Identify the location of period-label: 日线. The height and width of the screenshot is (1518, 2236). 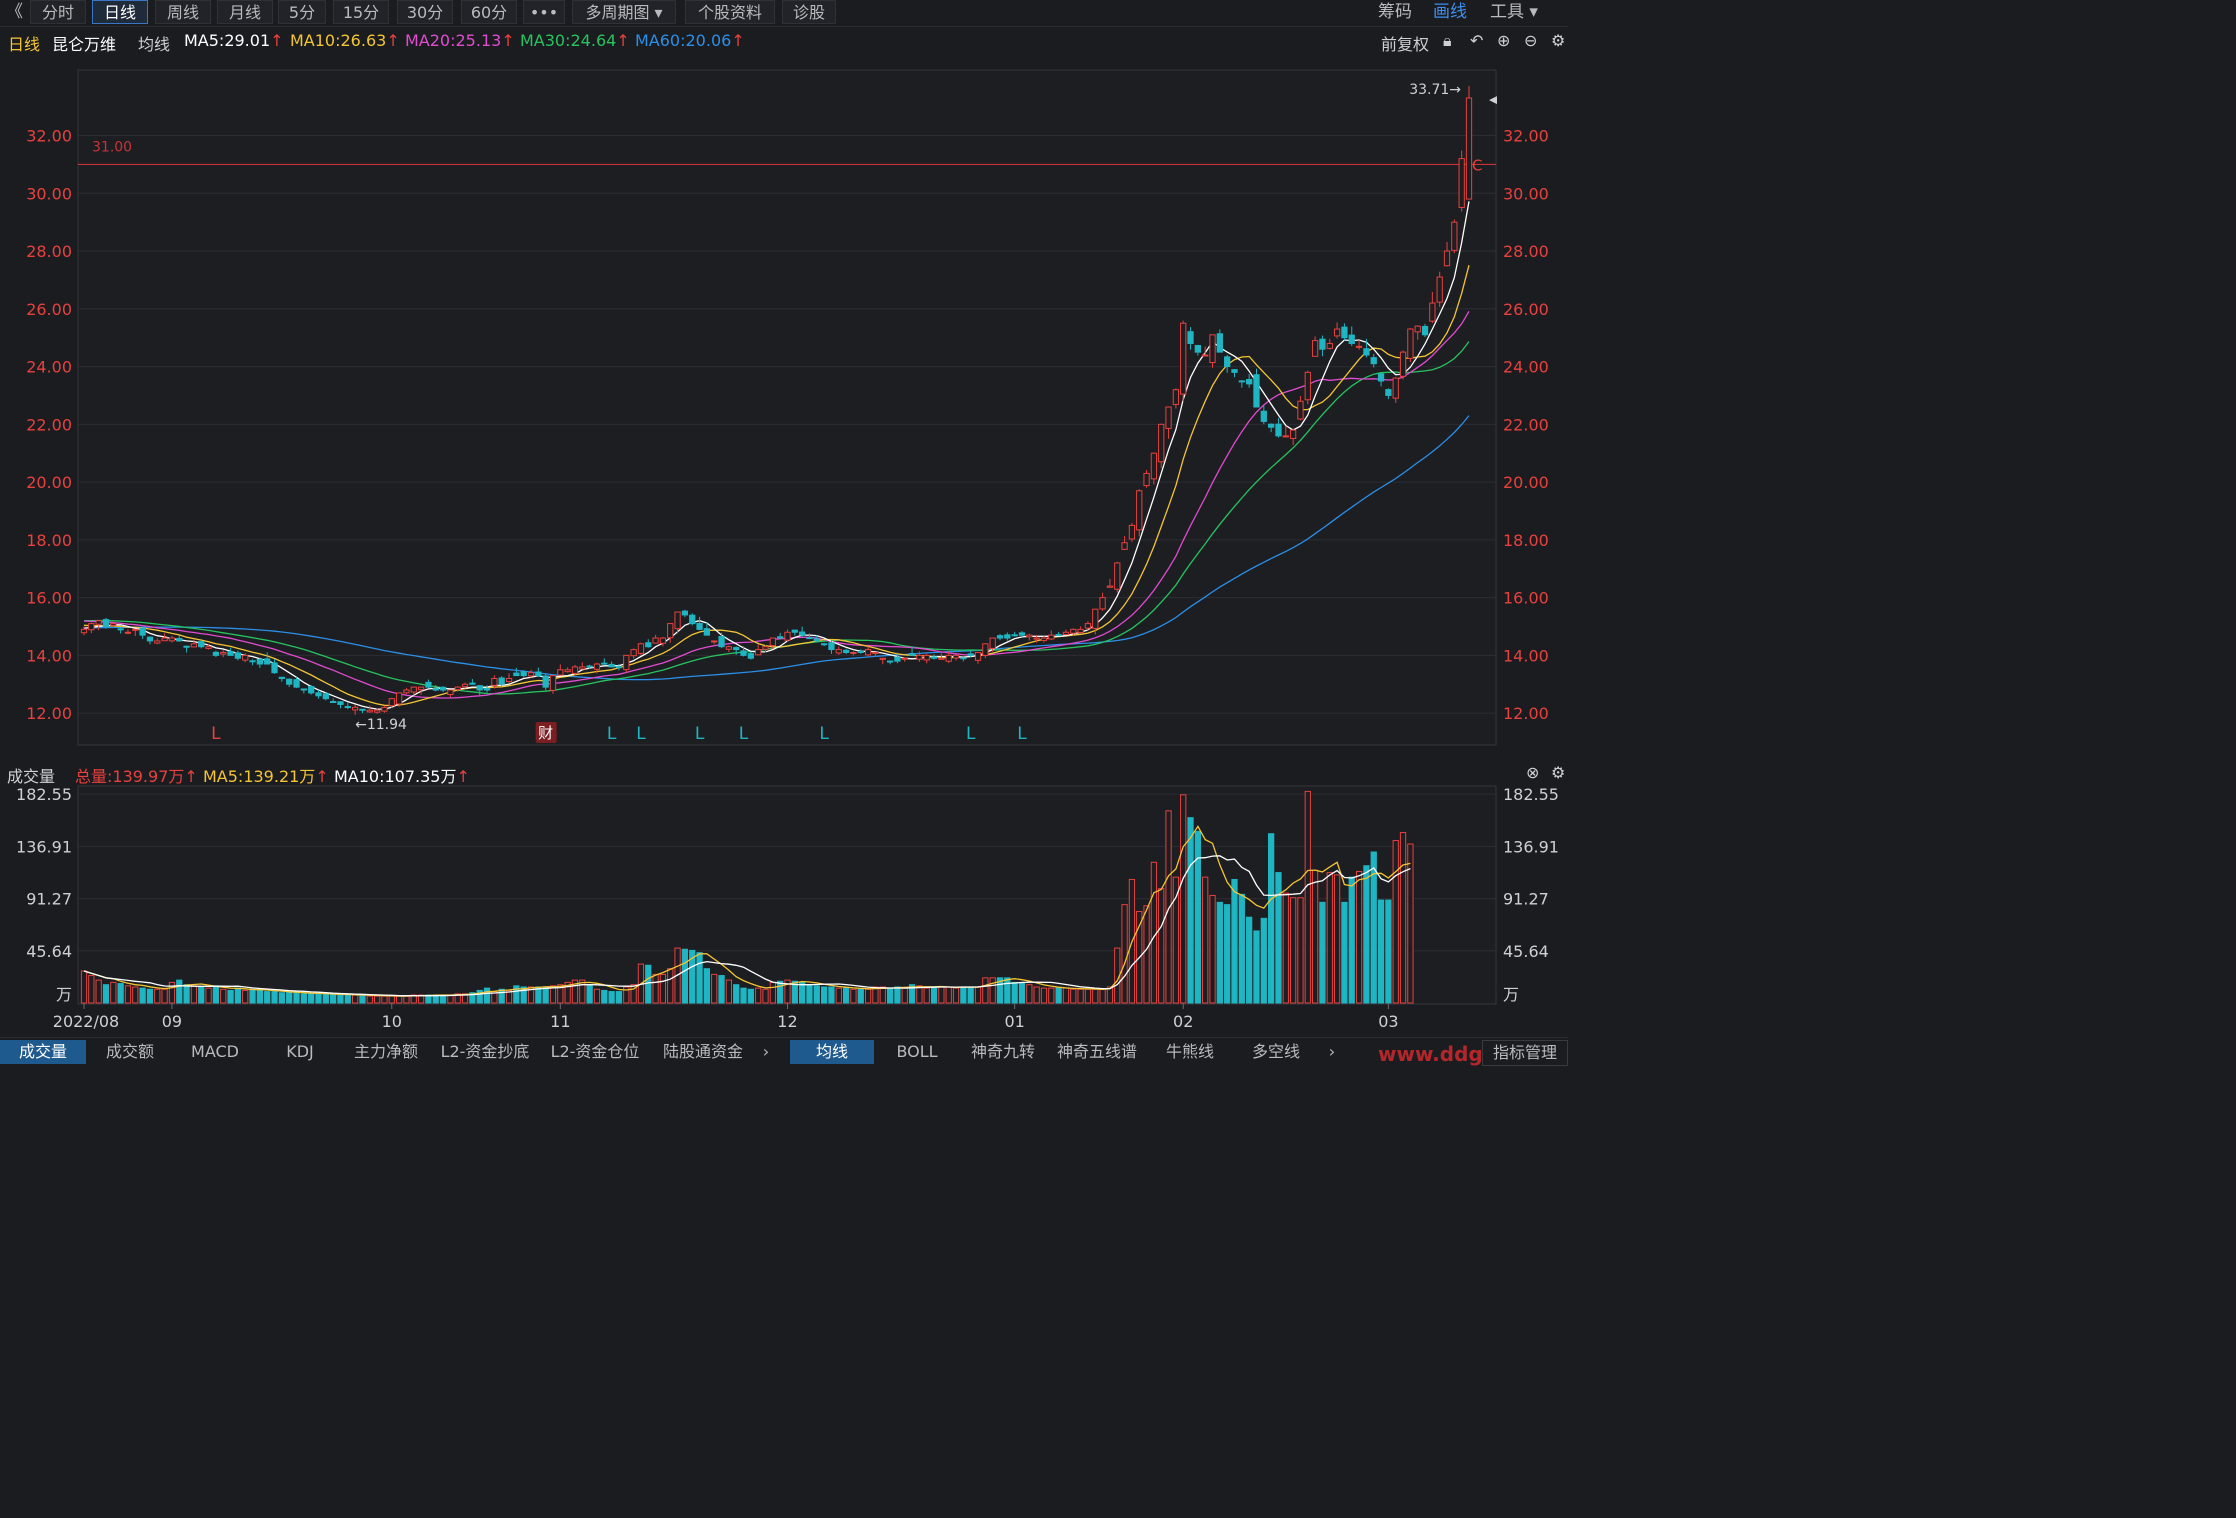
(24, 44).